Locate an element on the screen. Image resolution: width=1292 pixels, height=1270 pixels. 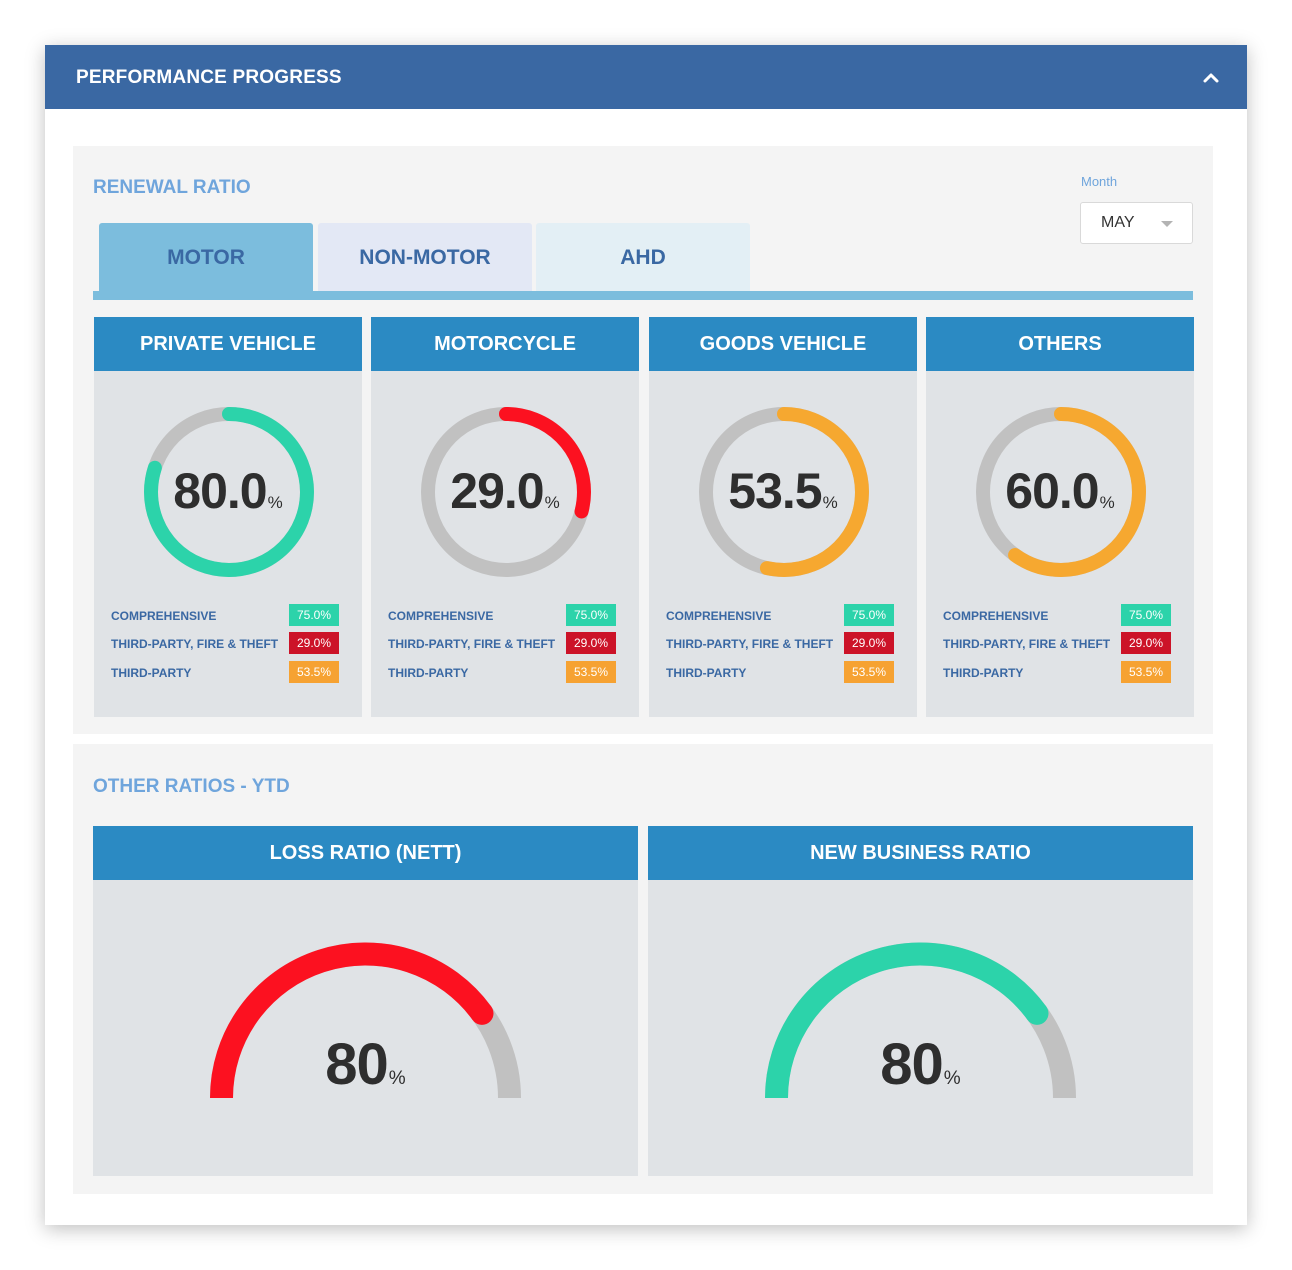
donut-value: 60.0% is located at coordinates (1060, 491).